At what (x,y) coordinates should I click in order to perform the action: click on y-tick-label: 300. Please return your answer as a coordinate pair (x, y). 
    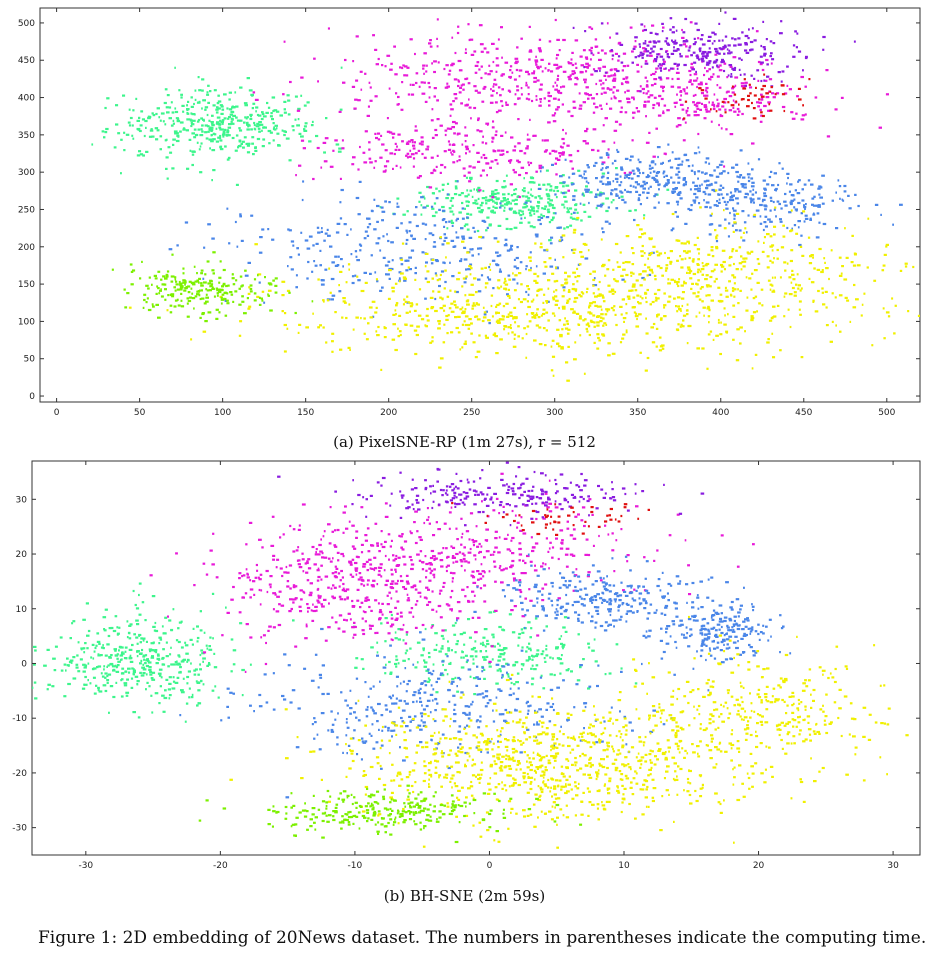
    Looking at the image, I should click on (26, 173).